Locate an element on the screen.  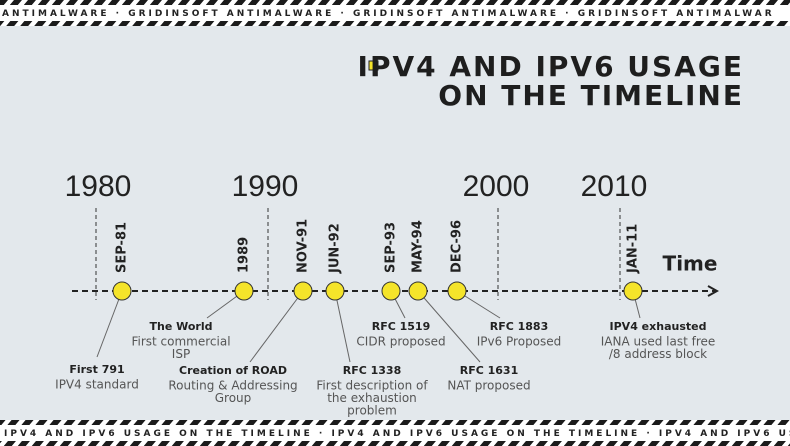
event-date: SEP-81 is located at coordinates (122, 247).